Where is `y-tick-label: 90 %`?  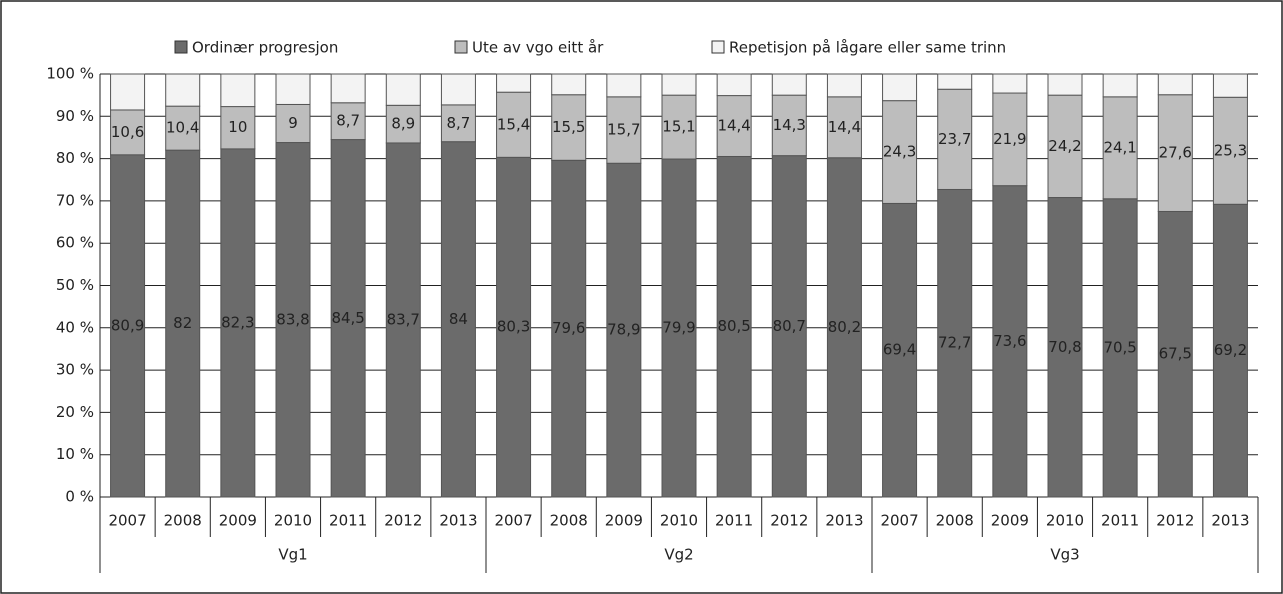
y-tick-label: 90 % is located at coordinates (75, 116).